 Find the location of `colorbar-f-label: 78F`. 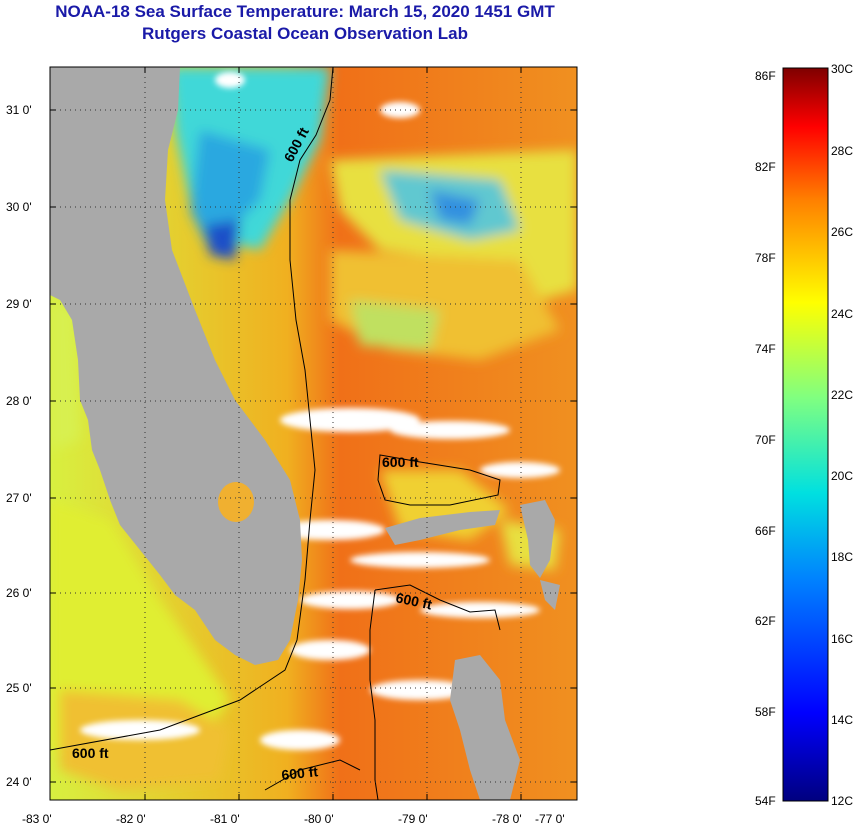

colorbar-f-label: 78F is located at coordinates (765, 258).